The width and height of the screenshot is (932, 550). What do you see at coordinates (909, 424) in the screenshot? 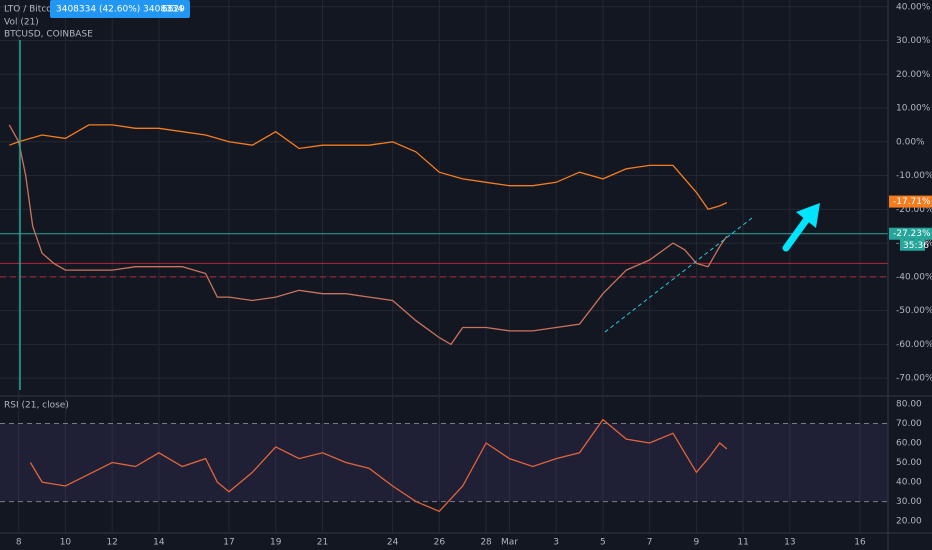
I see `y-tick-label: 70.00` at bounding box center [909, 424].